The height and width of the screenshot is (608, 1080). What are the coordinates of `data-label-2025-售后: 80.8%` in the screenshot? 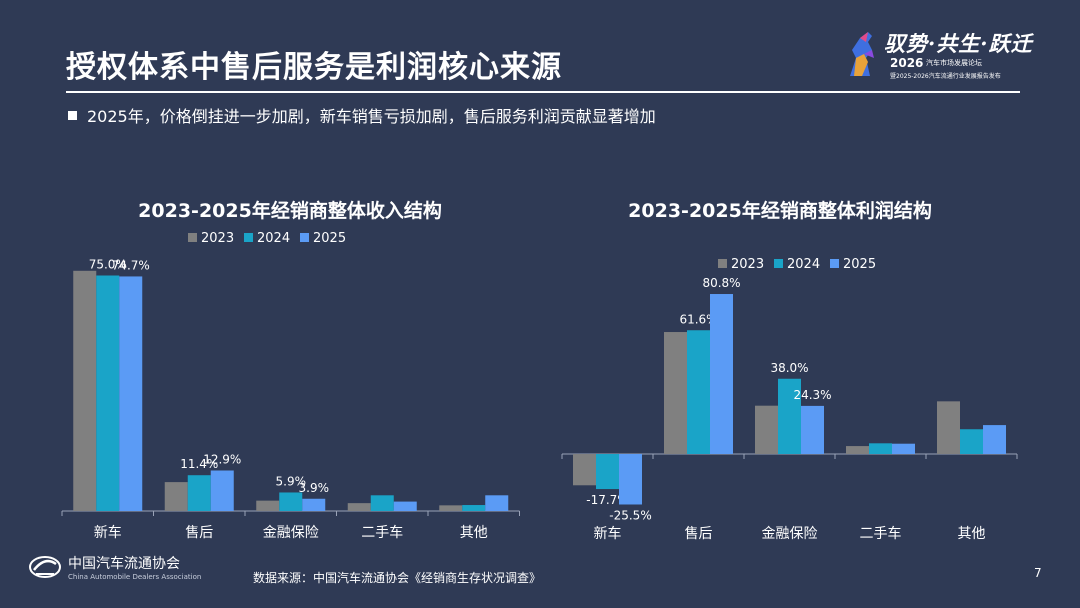 It's located at (721, 283).